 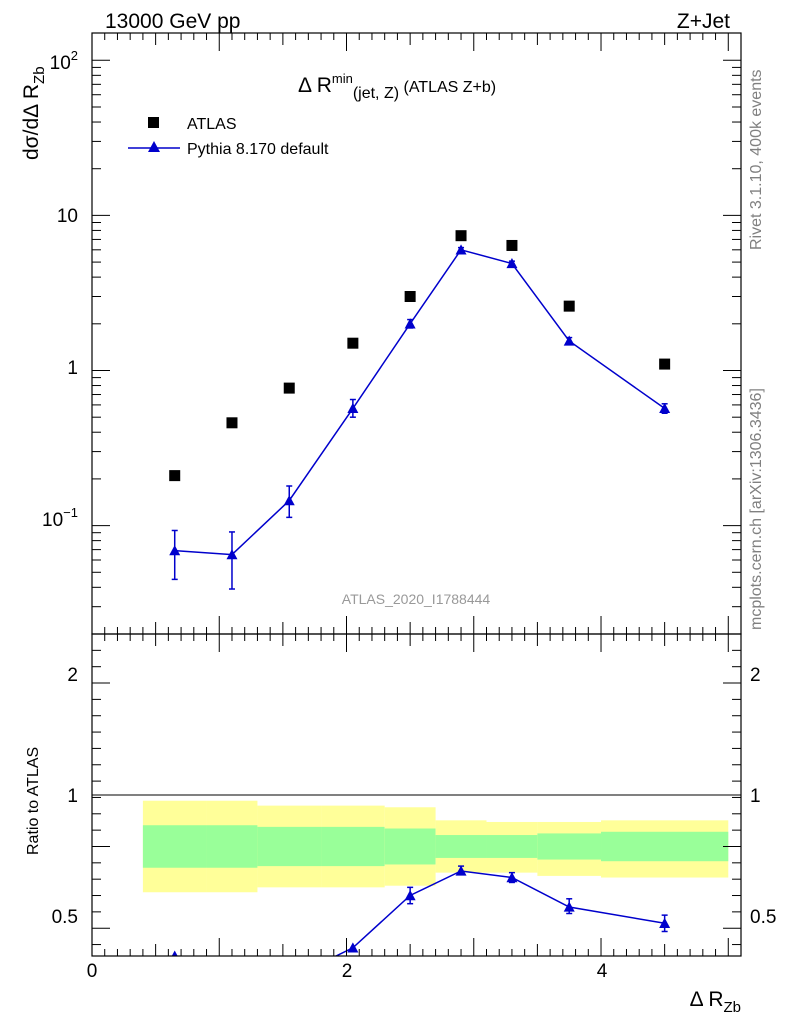 I want to click on legend-data-marker, so click(x=153, y=122).